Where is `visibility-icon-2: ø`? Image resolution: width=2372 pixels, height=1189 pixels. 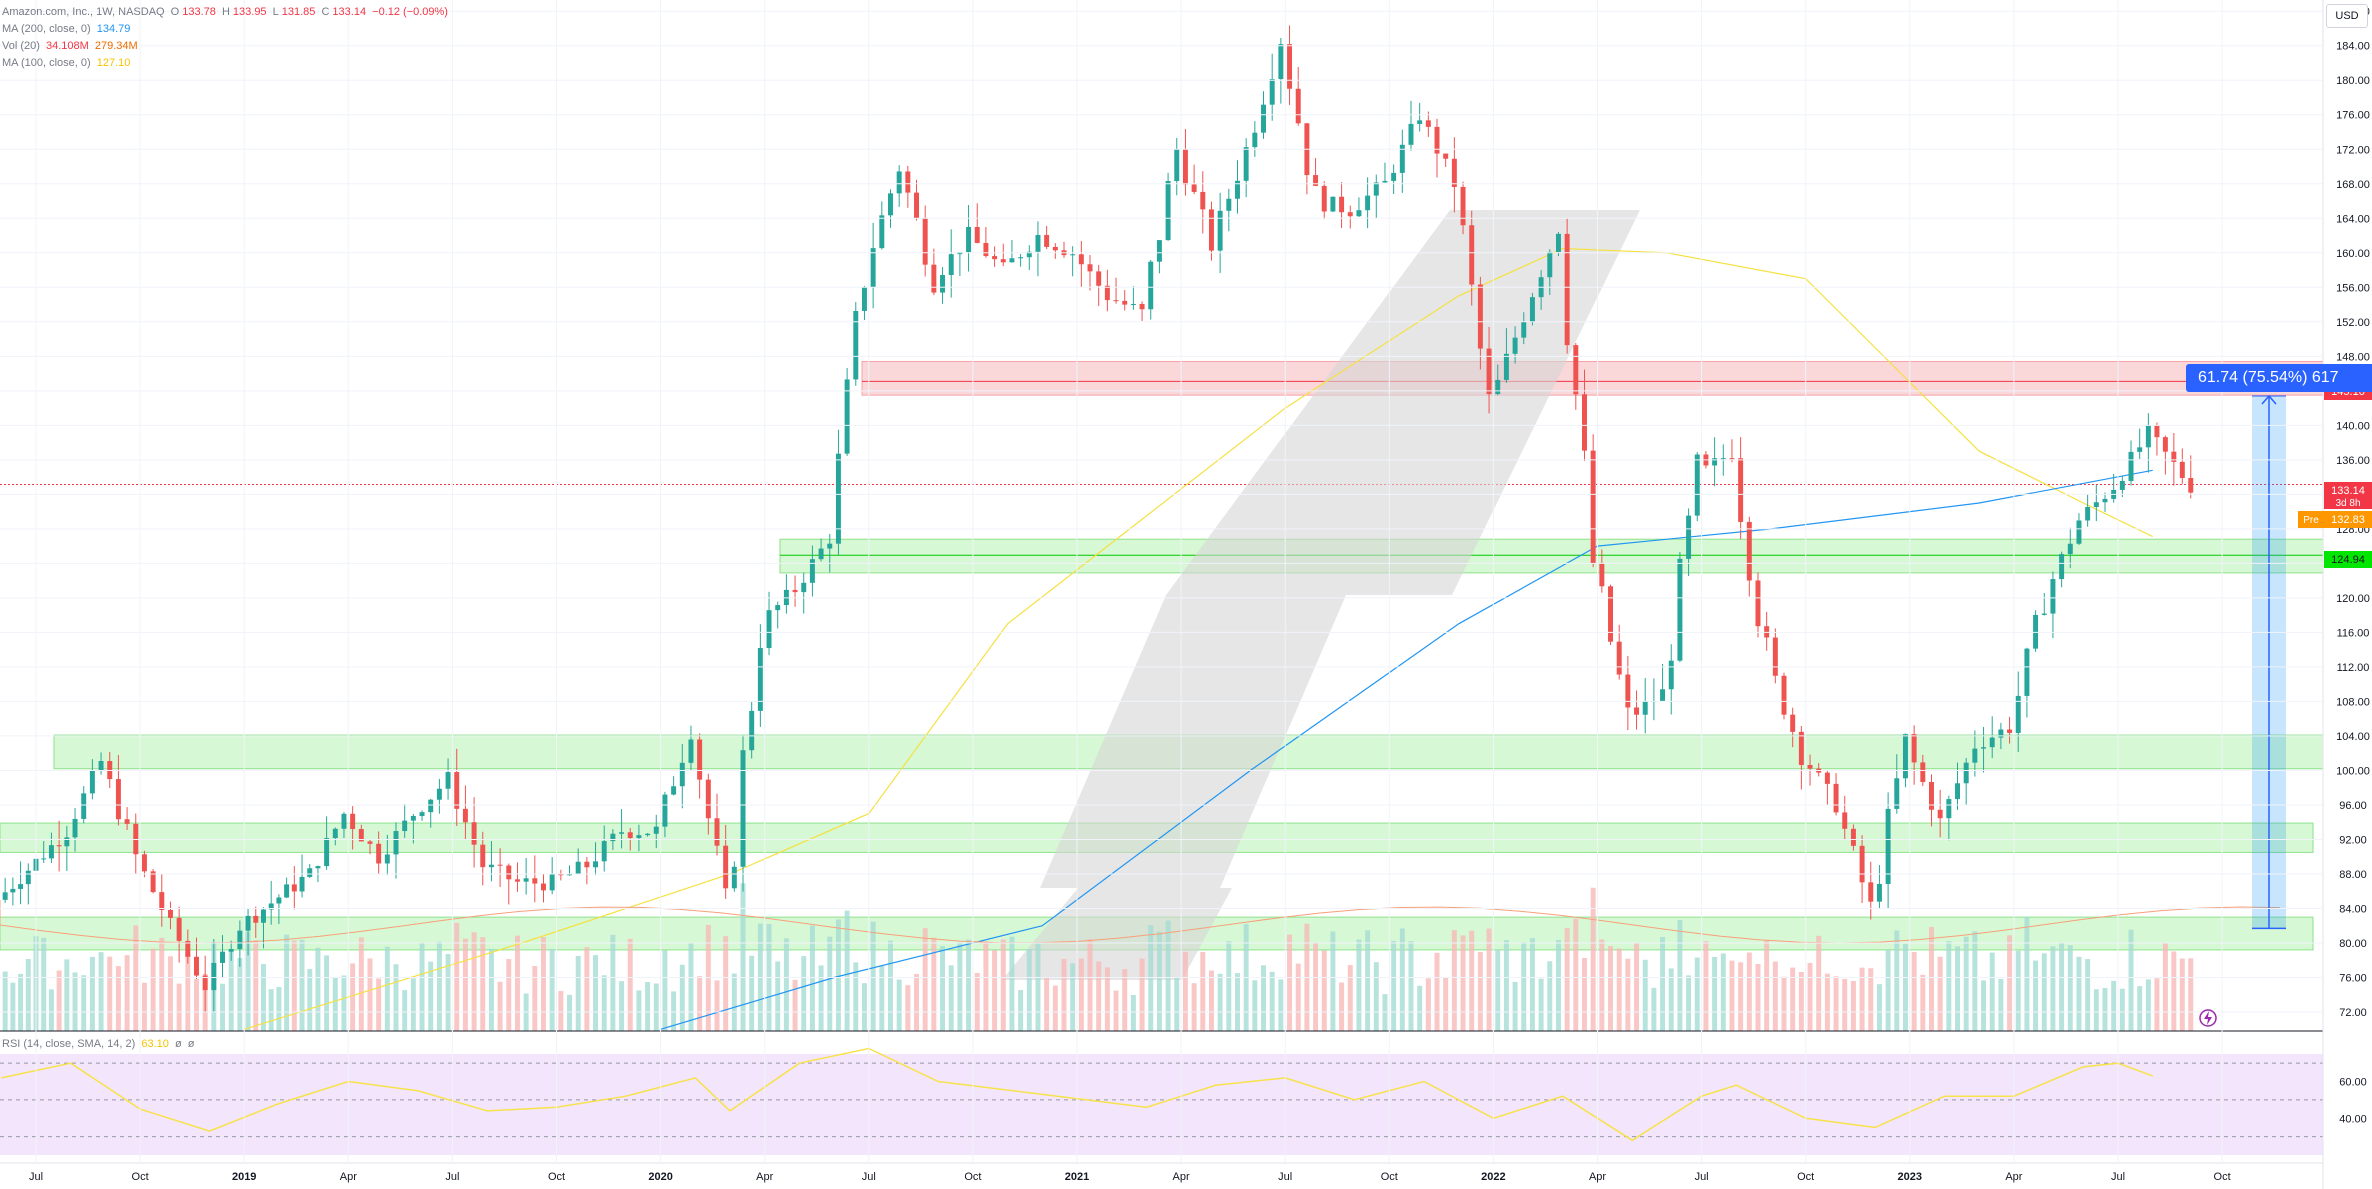
visibility-icon-2: ø is located at coordinates (191, 1044).